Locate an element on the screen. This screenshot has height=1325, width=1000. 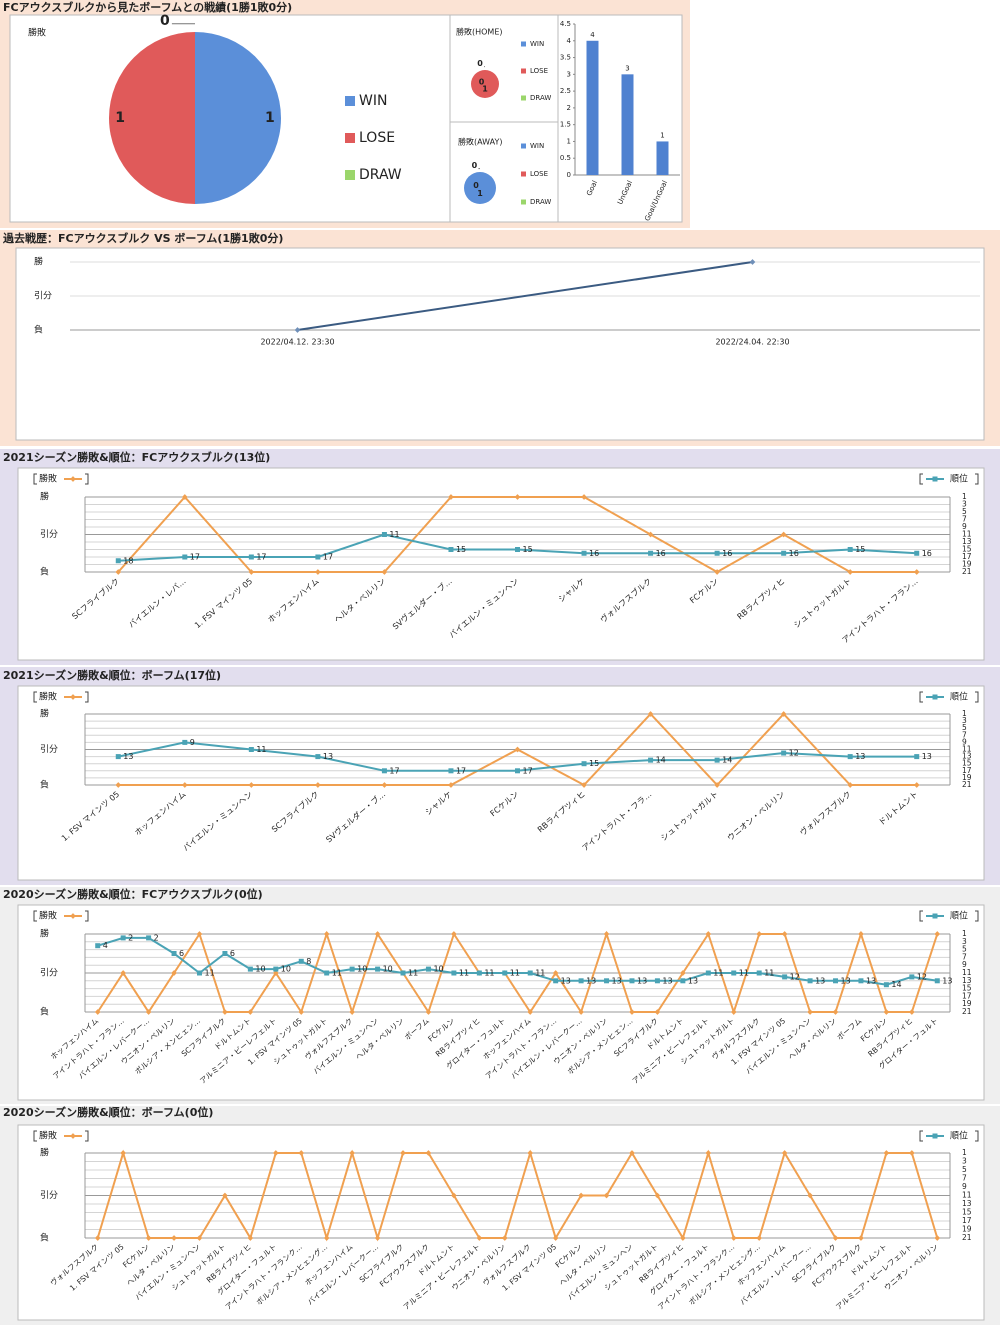
data-label: 15 is located at coordinates (461, 549).